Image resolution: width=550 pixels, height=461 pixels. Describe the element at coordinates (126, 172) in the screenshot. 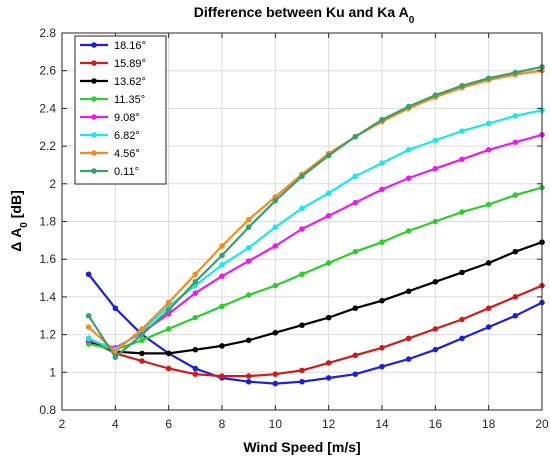

I see `legend-label: 0.11°` at that location.